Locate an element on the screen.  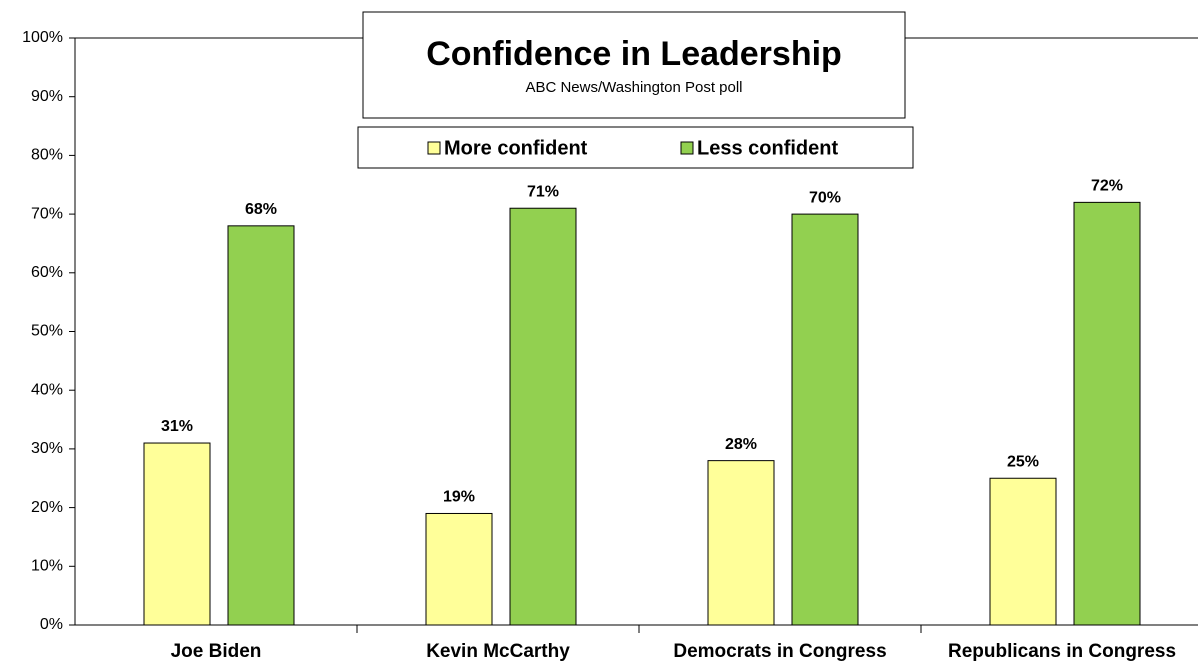
value-label: 68% is located at coordinates (261, 209).